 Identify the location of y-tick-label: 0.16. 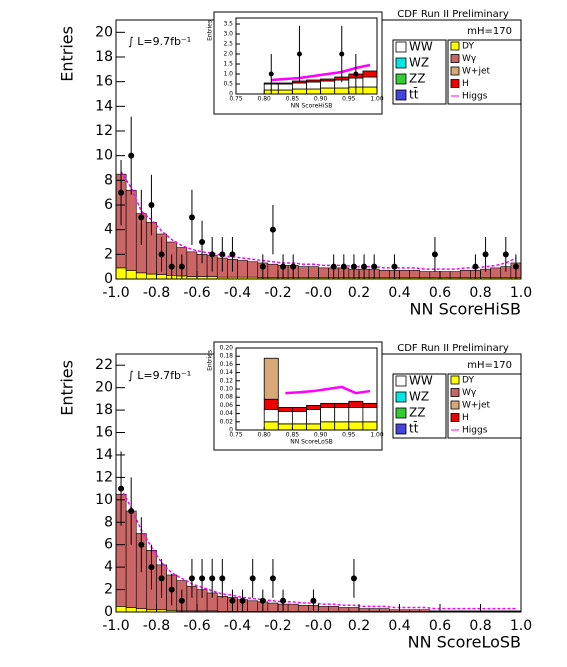
(227, 364).